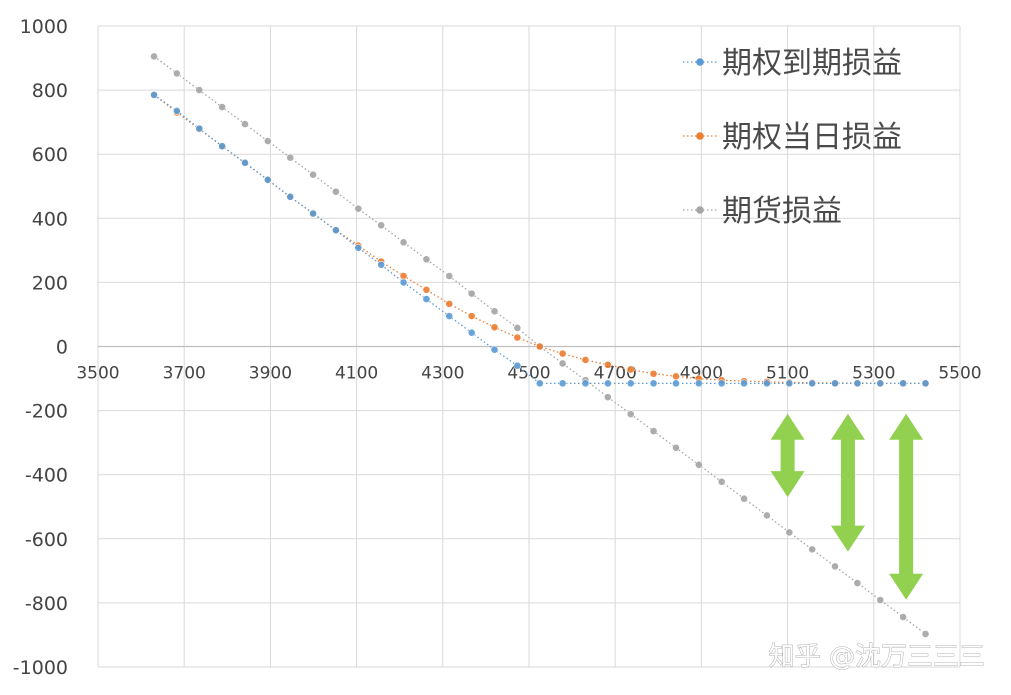 The width and height of the screenshot is (1011, 695). Describe the element at coordinates (97, 374) in the screenshot. I see `x-tick-label: 3500` at that location.